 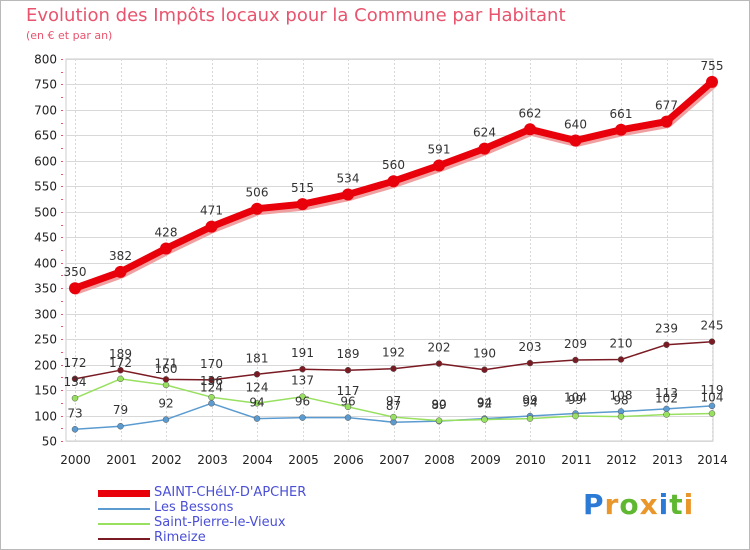 I want to click on chart-subtitle: (en € et par an), so click(x=69, y=35).